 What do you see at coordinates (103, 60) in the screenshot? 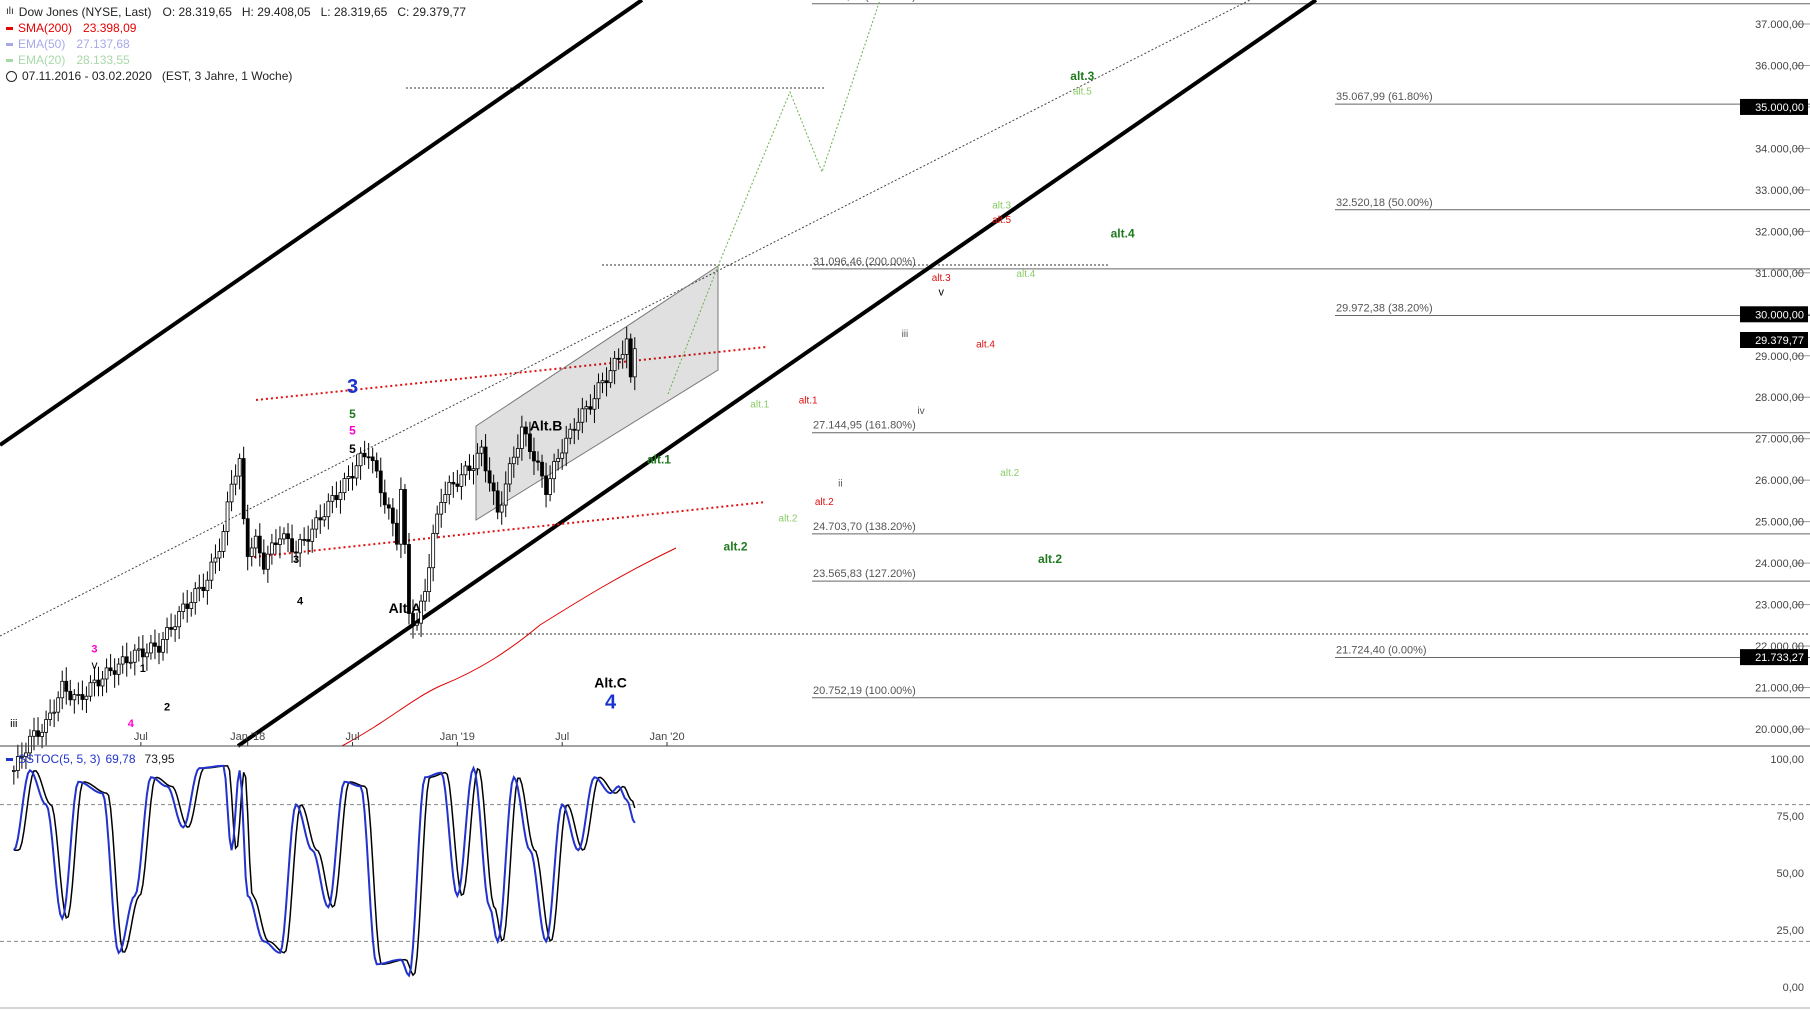
I see `indicator-value: 28.133,55` at bounding box center [103, 60].